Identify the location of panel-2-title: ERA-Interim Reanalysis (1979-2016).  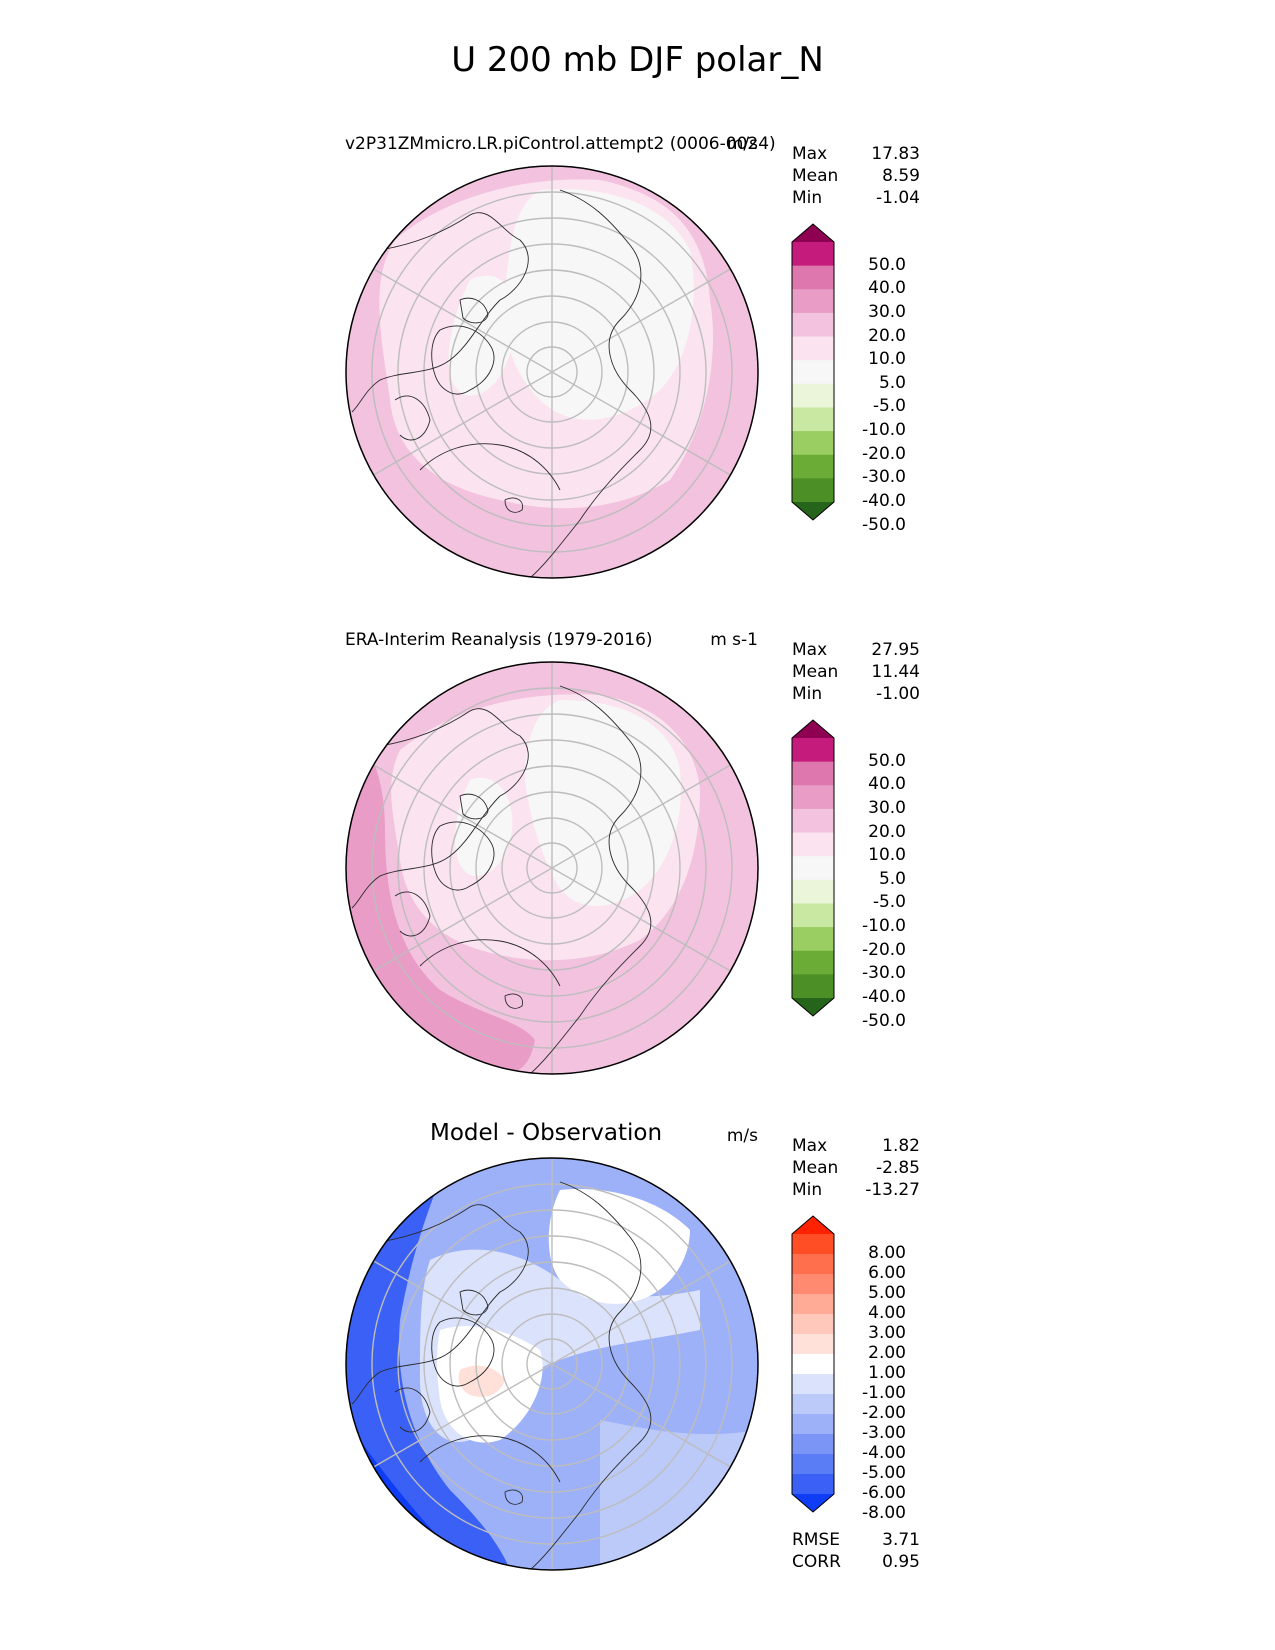
(499, 640).